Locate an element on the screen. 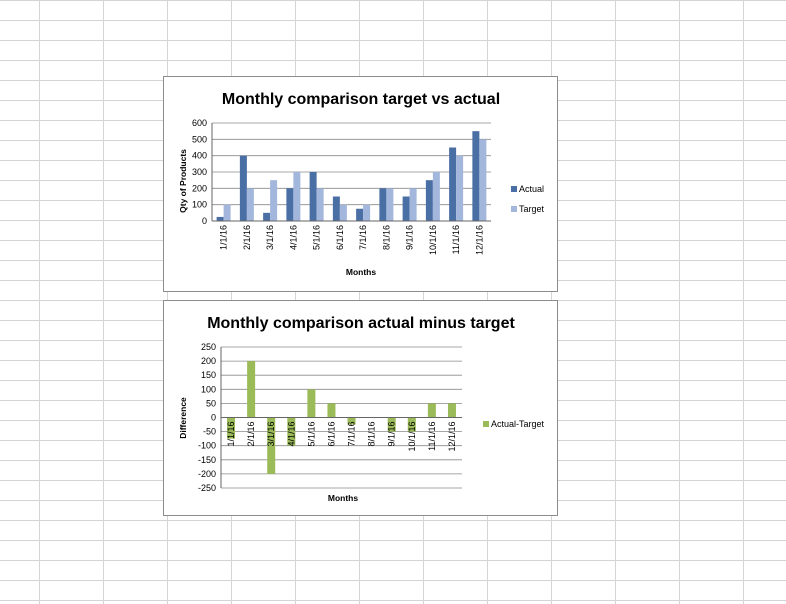 The width and height of the screenshot is (786, 604). chart1-x-tick-label: 9/1/16 is located at coordinates (410, 237).